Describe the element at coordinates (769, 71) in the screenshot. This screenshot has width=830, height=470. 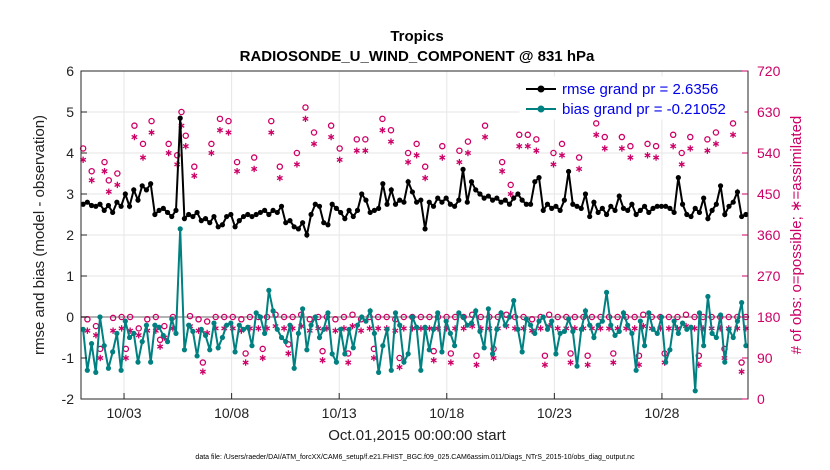
I see `right-tick-label: 720` at that location.